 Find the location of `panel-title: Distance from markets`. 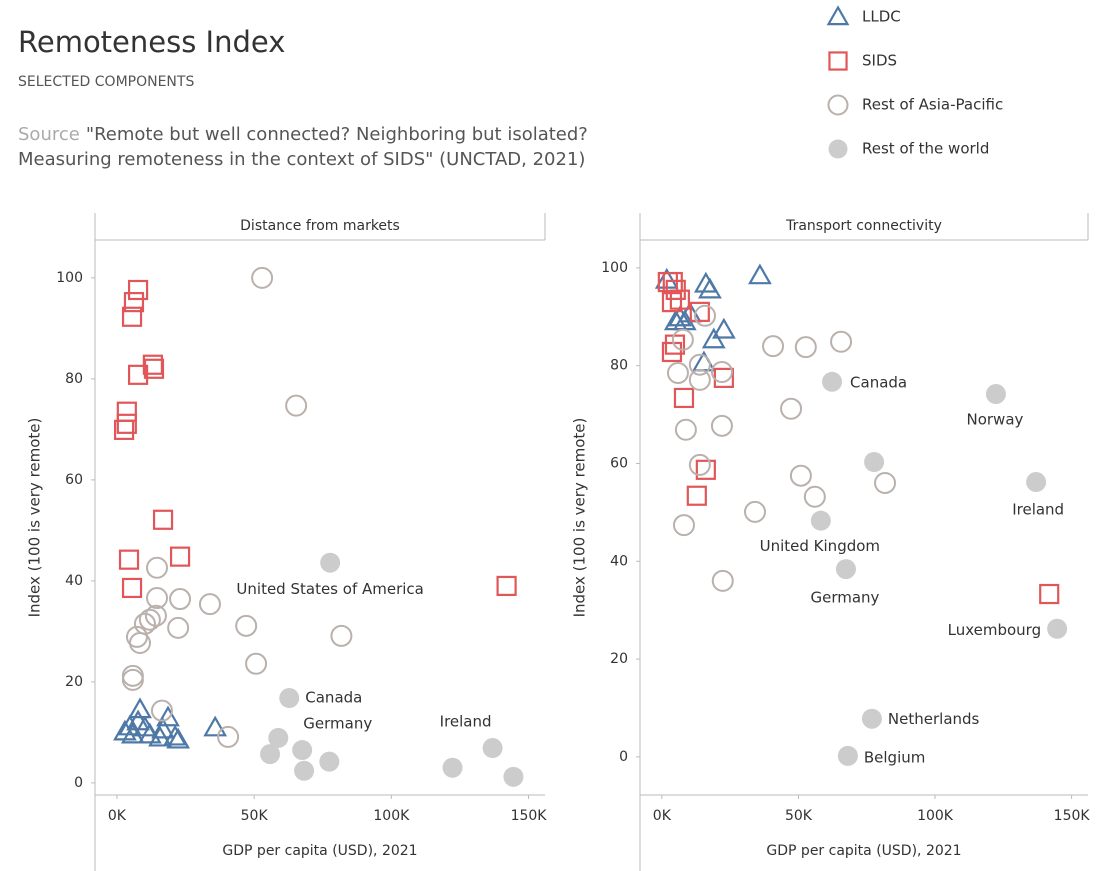

panel-title: Distance from markets is located at coordinates (320, 226).